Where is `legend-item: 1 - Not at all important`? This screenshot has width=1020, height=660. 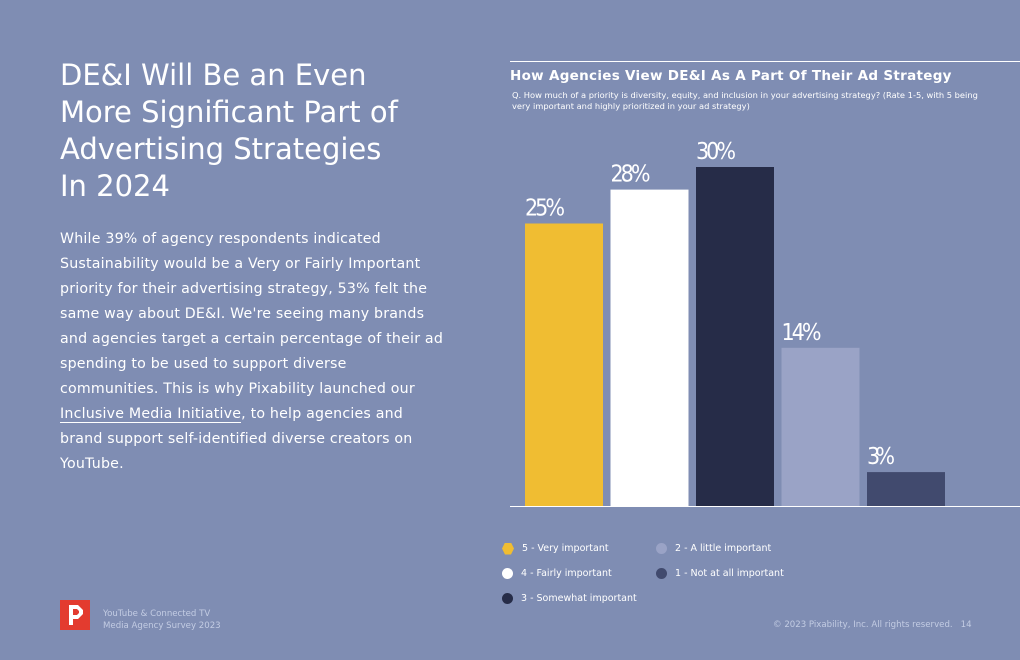 legend-item: 1 - Not at all important is located at coordinates (720, 573).